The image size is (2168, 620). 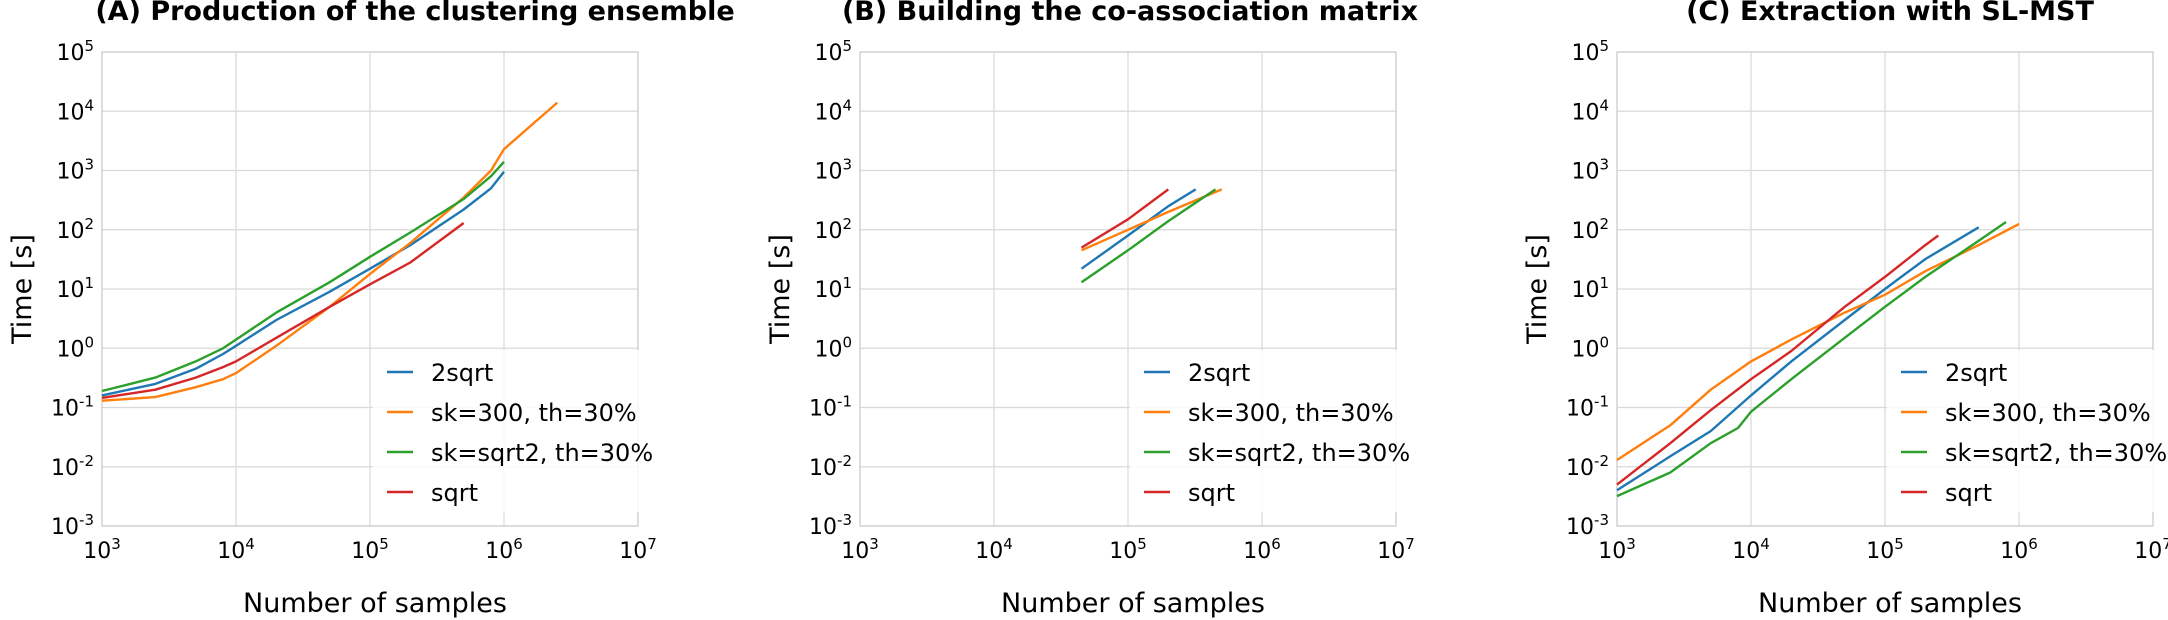 I want to click on chart-title: (C) Extraction with SL-MST, so click(x=1890, y=13).